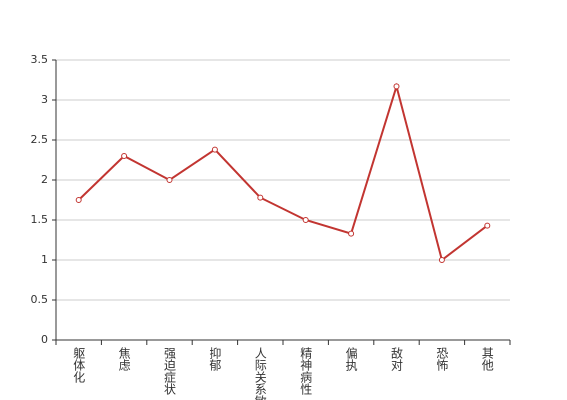 The image size is (567, 400). Describe the element at coordinates (487, 359) in the screenshot. I see `x-tick-label: 其他` at that location.